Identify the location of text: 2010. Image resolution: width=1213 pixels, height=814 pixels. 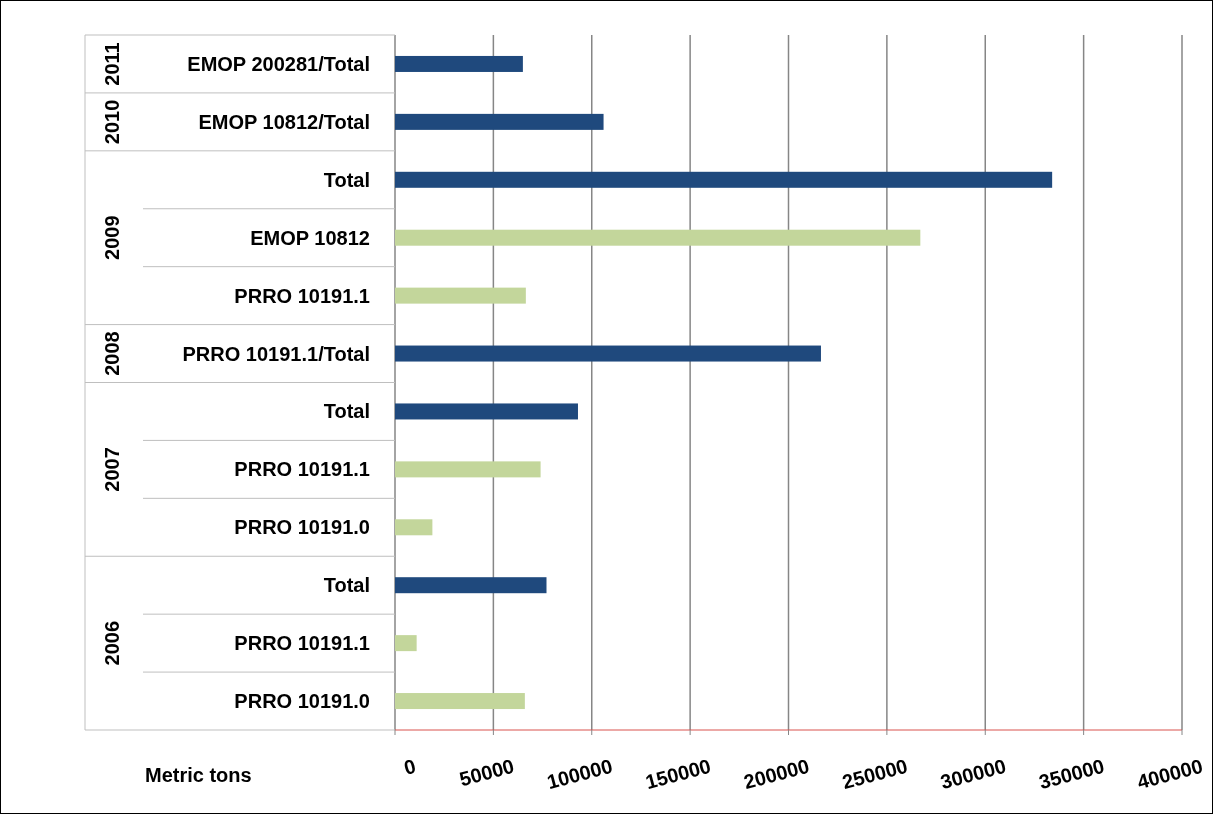
(112, 122).